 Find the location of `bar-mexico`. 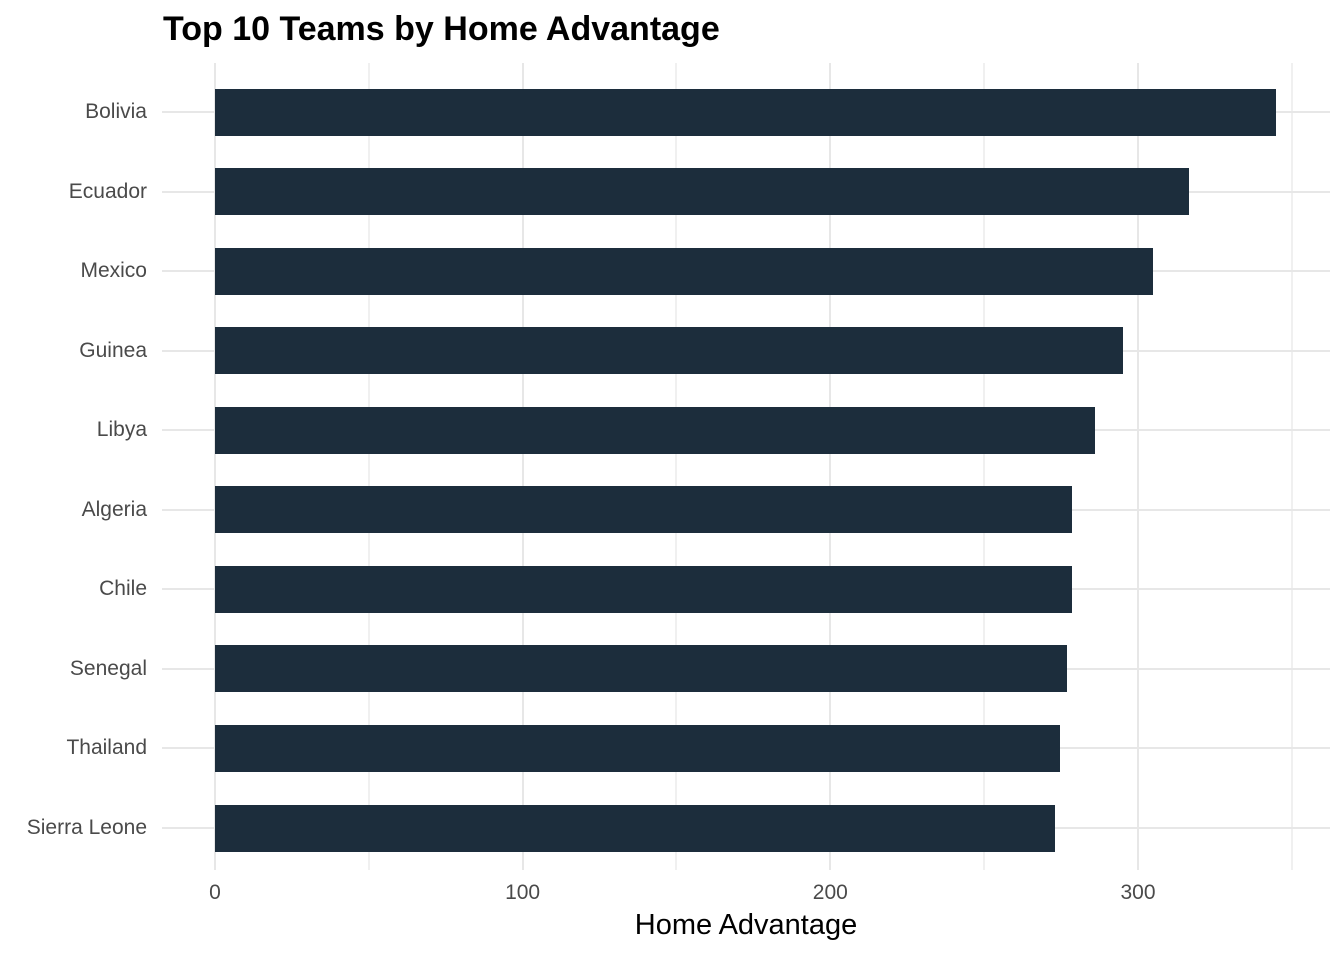

bar-mexico is located at coordinates (684, 271).